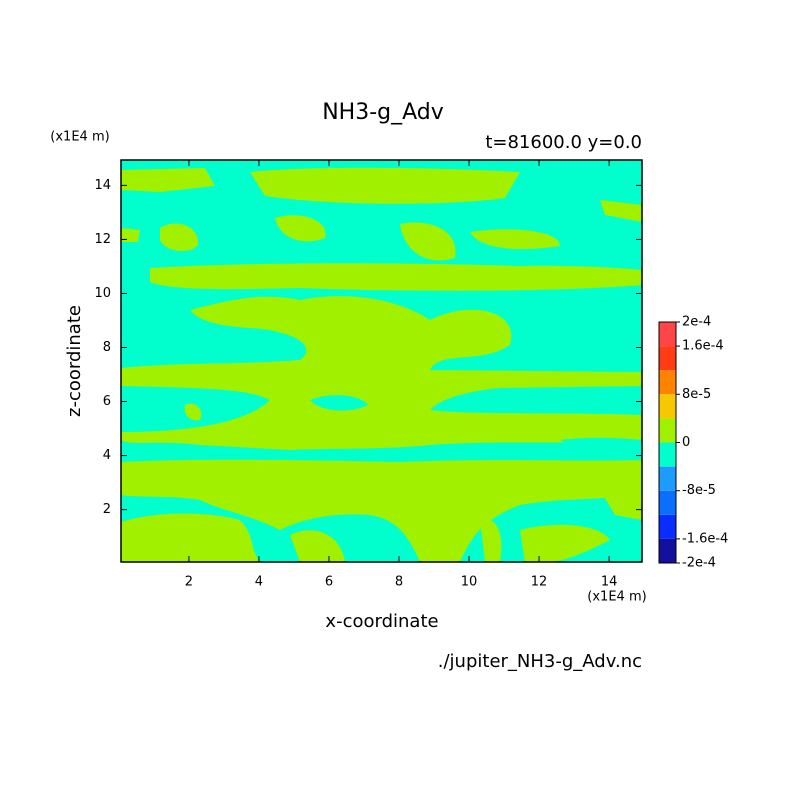 This screenshot has width=804, height=804. I want to click on colorbar: 2e-4 1.6e-4 8e-5 0 -8e-5 -1.6e-4 -2e-4, so click(693, 443).